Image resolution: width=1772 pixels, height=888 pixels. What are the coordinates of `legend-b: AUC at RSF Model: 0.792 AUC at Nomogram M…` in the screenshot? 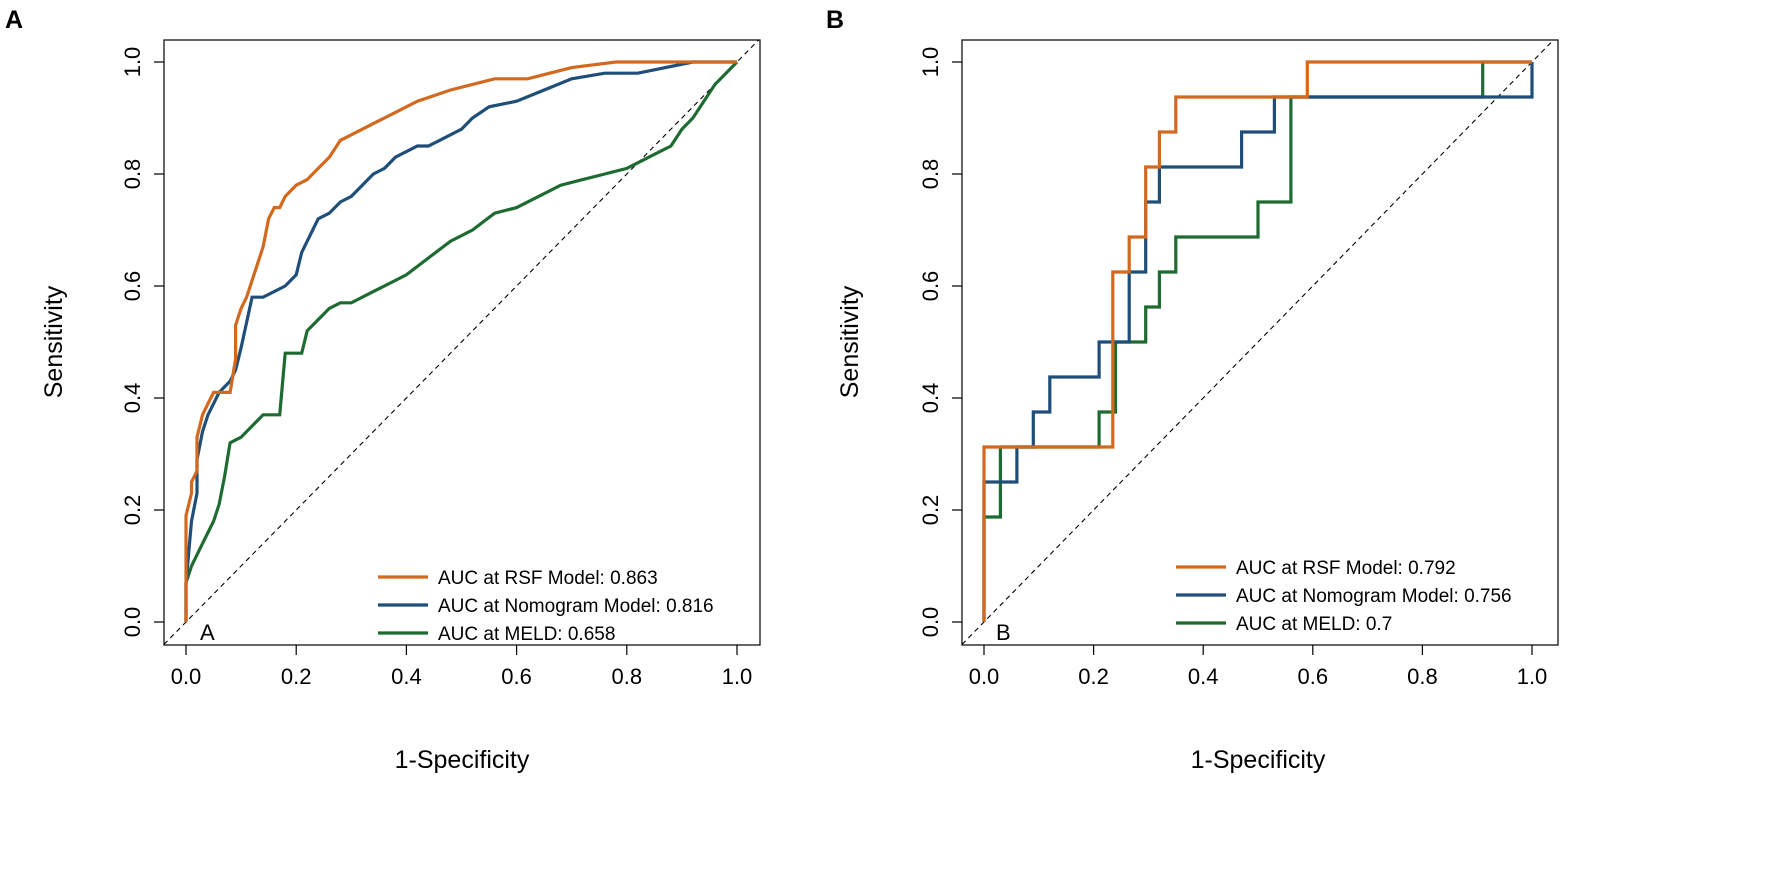 It's located at (1344, 596).